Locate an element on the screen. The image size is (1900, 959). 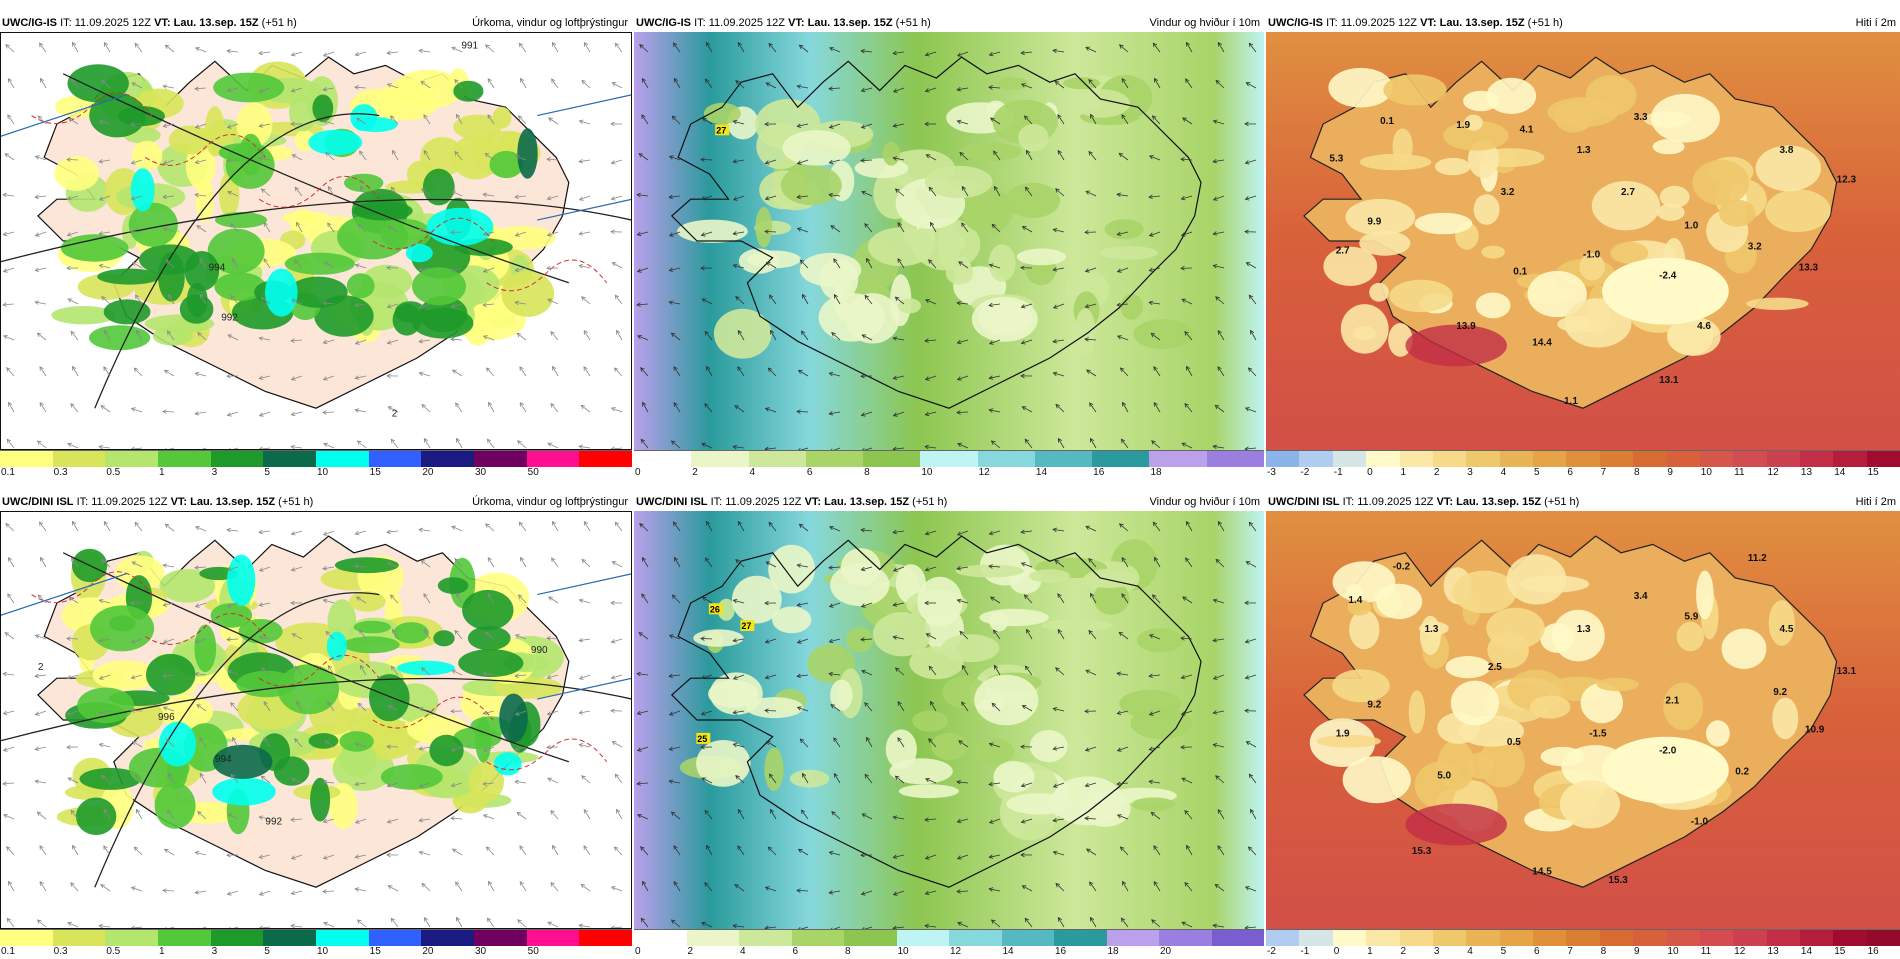
temperature-value: 4.5 is located at coordinates (1787, 629).